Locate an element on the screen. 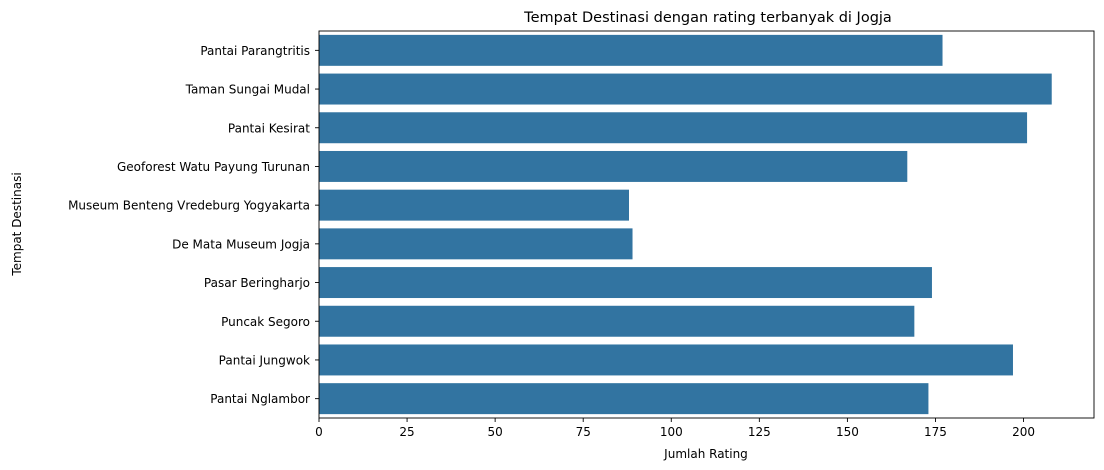 This screenshot has height=470, width=1104. x-tick-label: 75 is located at coordinates (583, 432).